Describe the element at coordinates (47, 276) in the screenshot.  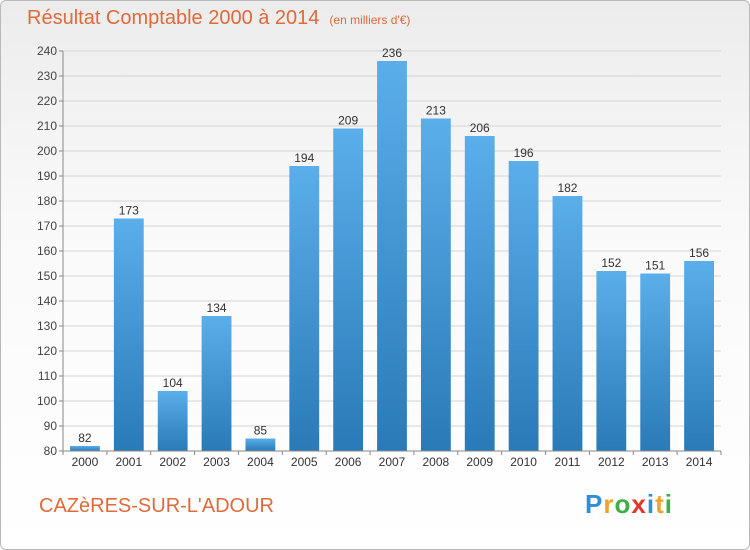
I see `y-tick-label: 150` at that location.